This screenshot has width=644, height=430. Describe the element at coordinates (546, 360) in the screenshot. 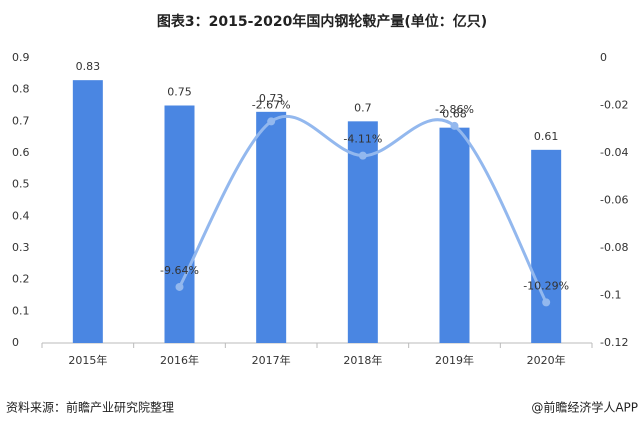

I see `x-tick-label: 2020年` at that location.